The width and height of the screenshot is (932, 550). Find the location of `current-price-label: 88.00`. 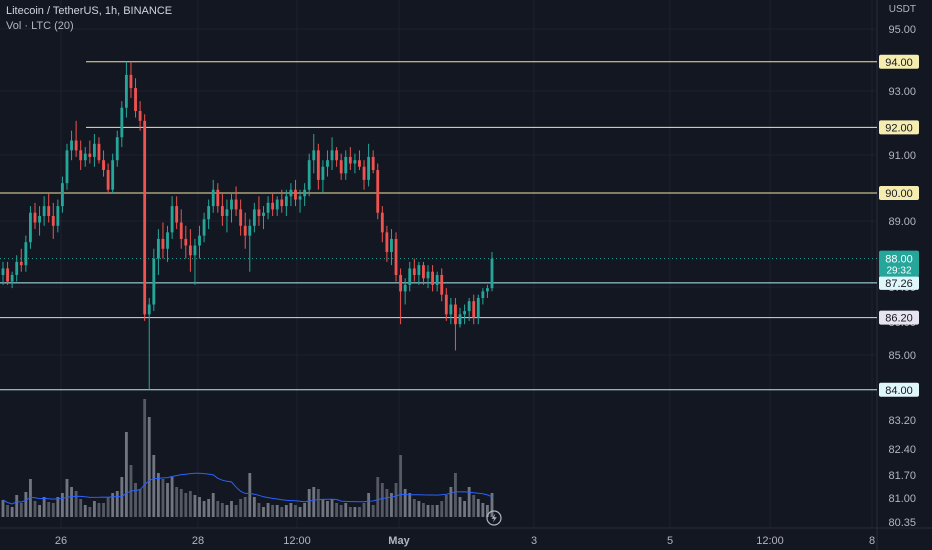

current-price-label: 88.00 is located at coordinates (899, 260).